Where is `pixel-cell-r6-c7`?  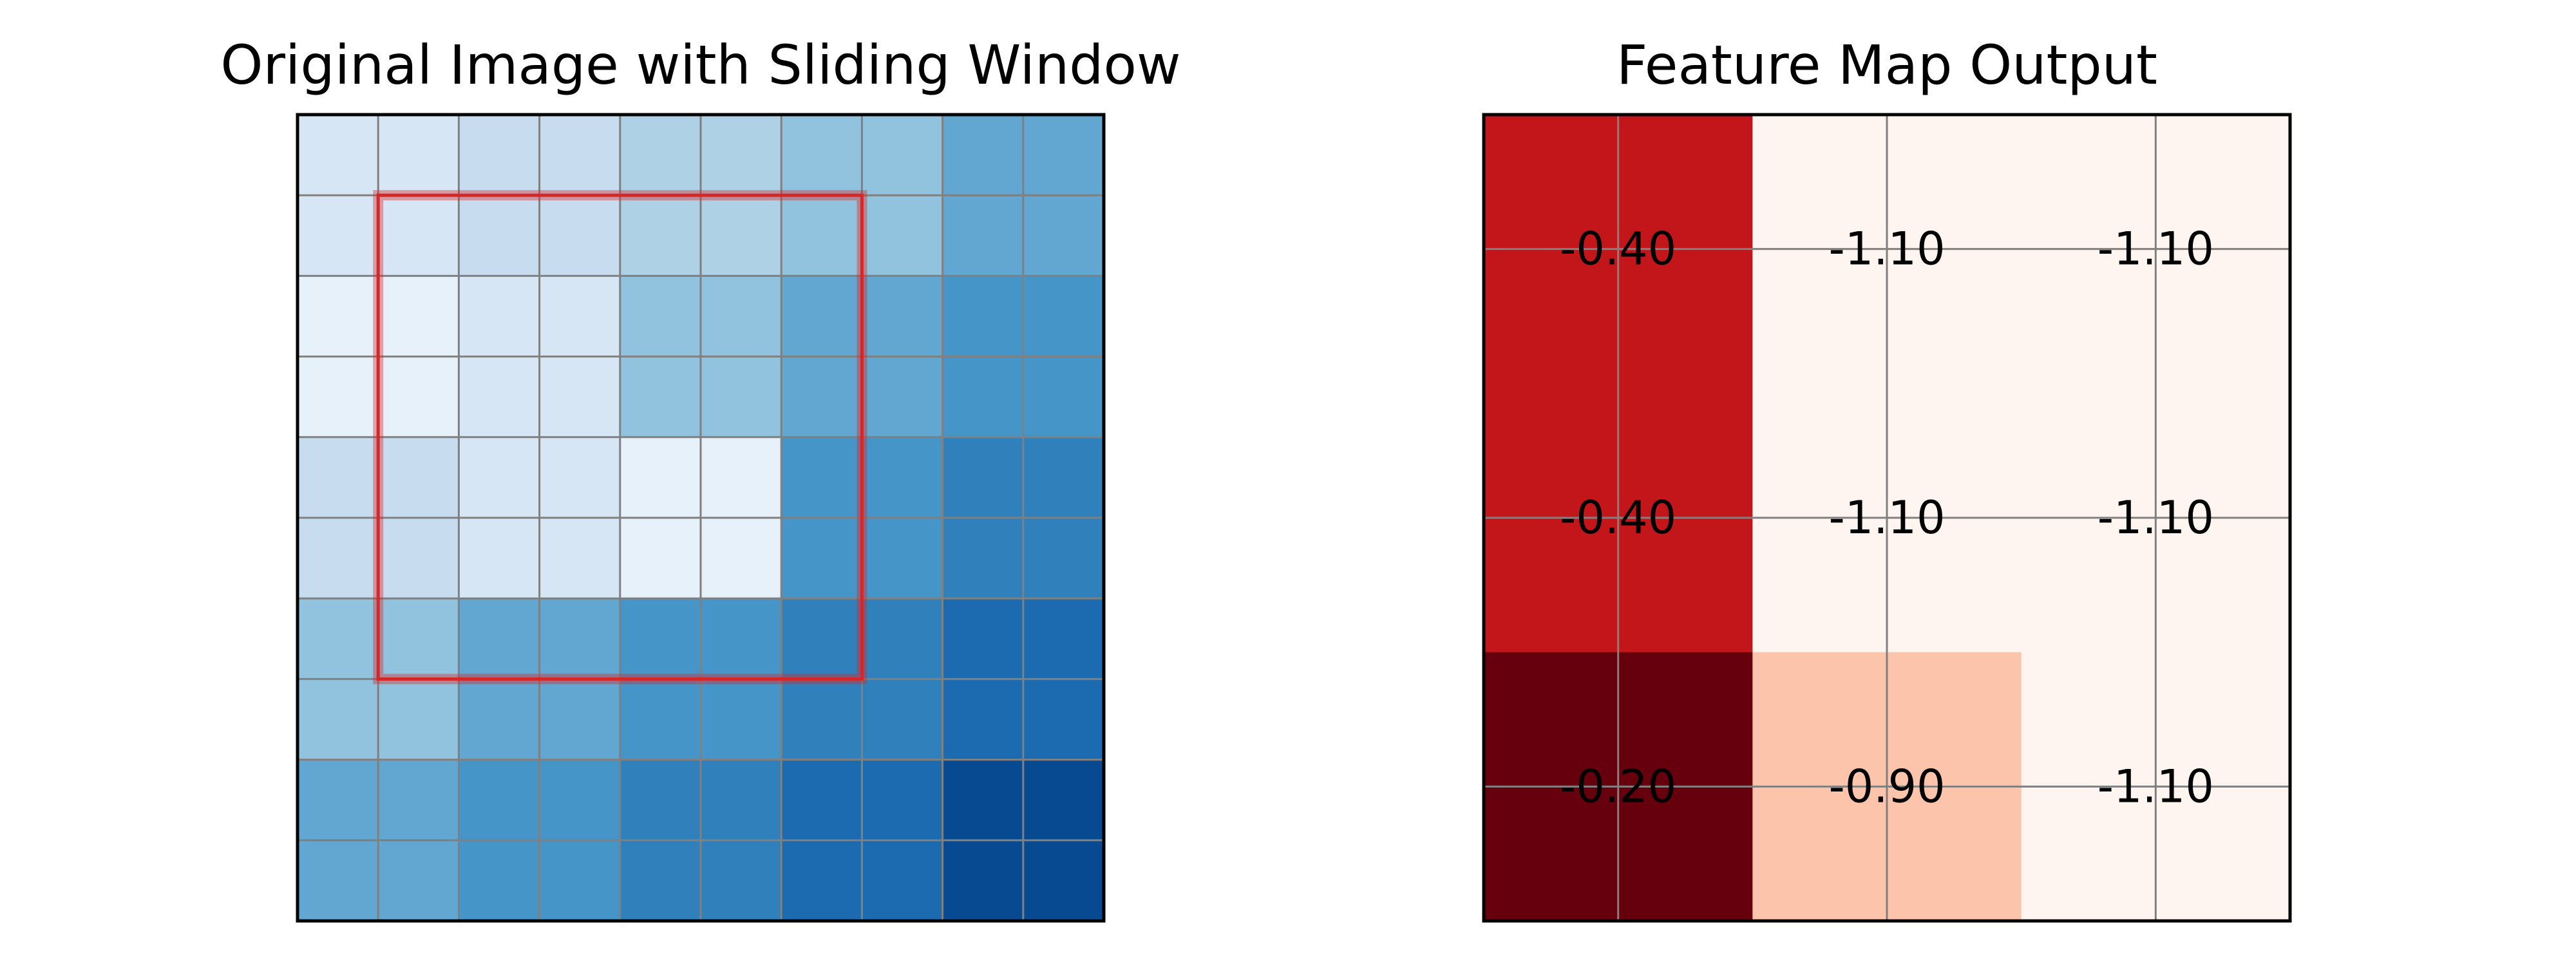 pixel-cell-r6-c7 is located at coordinates (903, 638).